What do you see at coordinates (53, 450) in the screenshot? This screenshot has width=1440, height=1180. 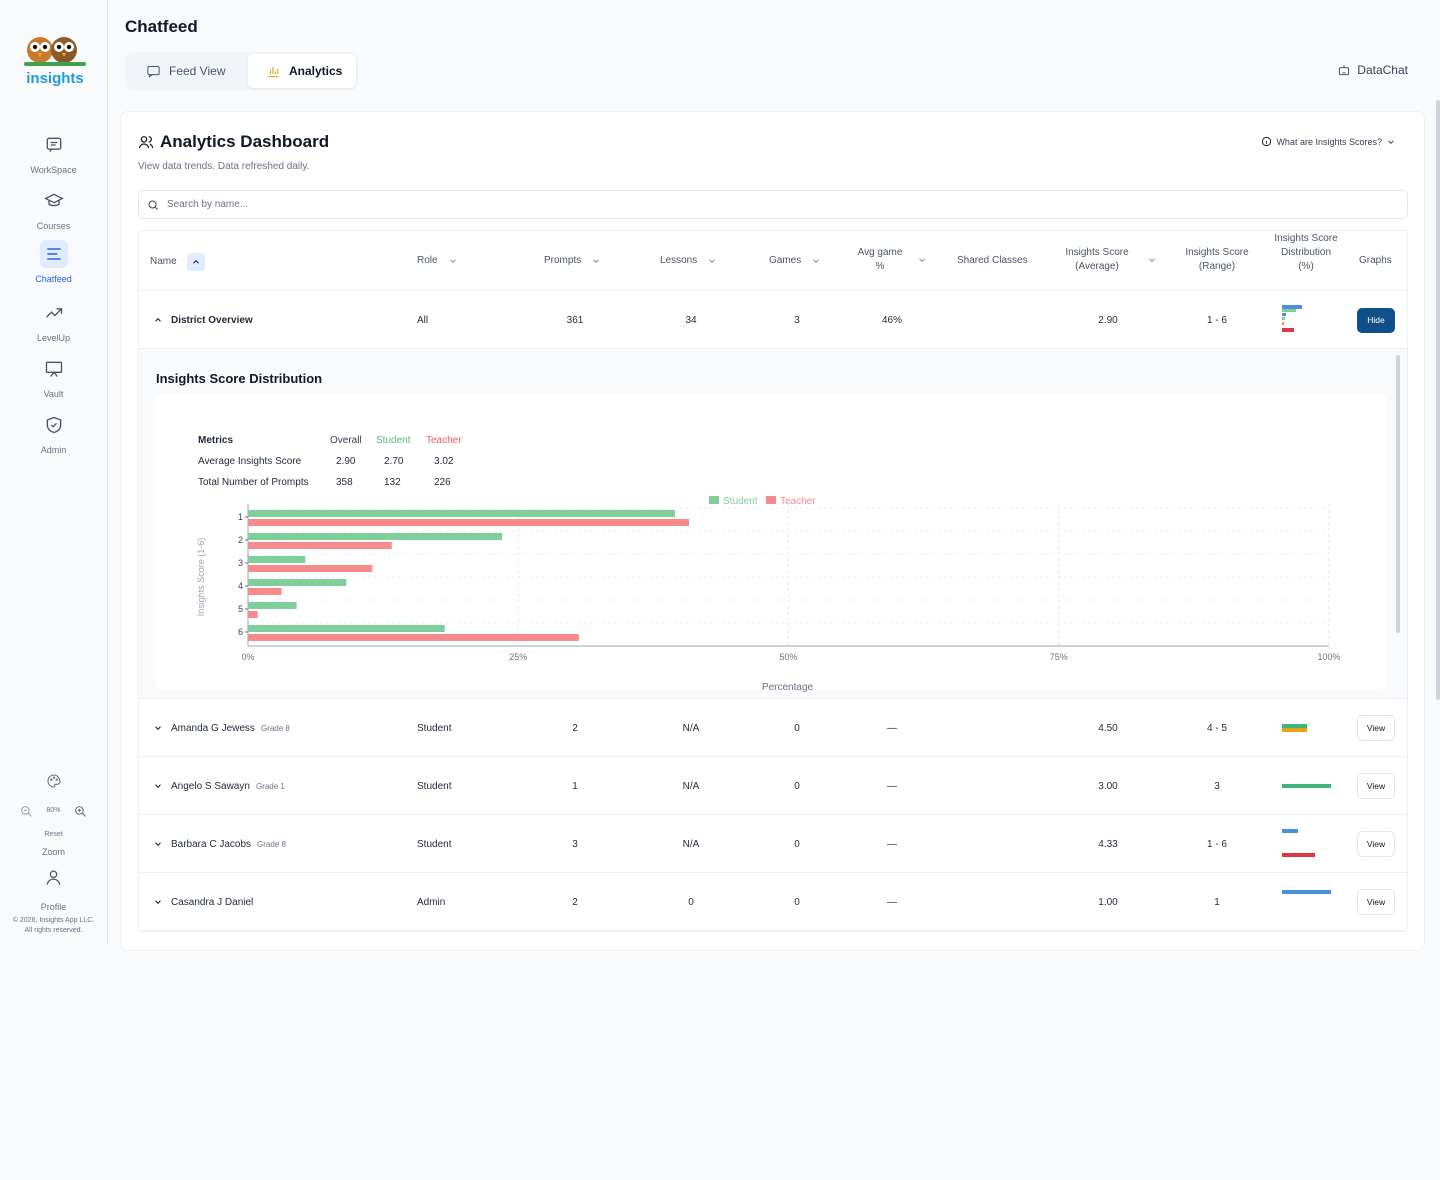 I see `sidebar-item-label: Admin` at bounding box center [53, 450].